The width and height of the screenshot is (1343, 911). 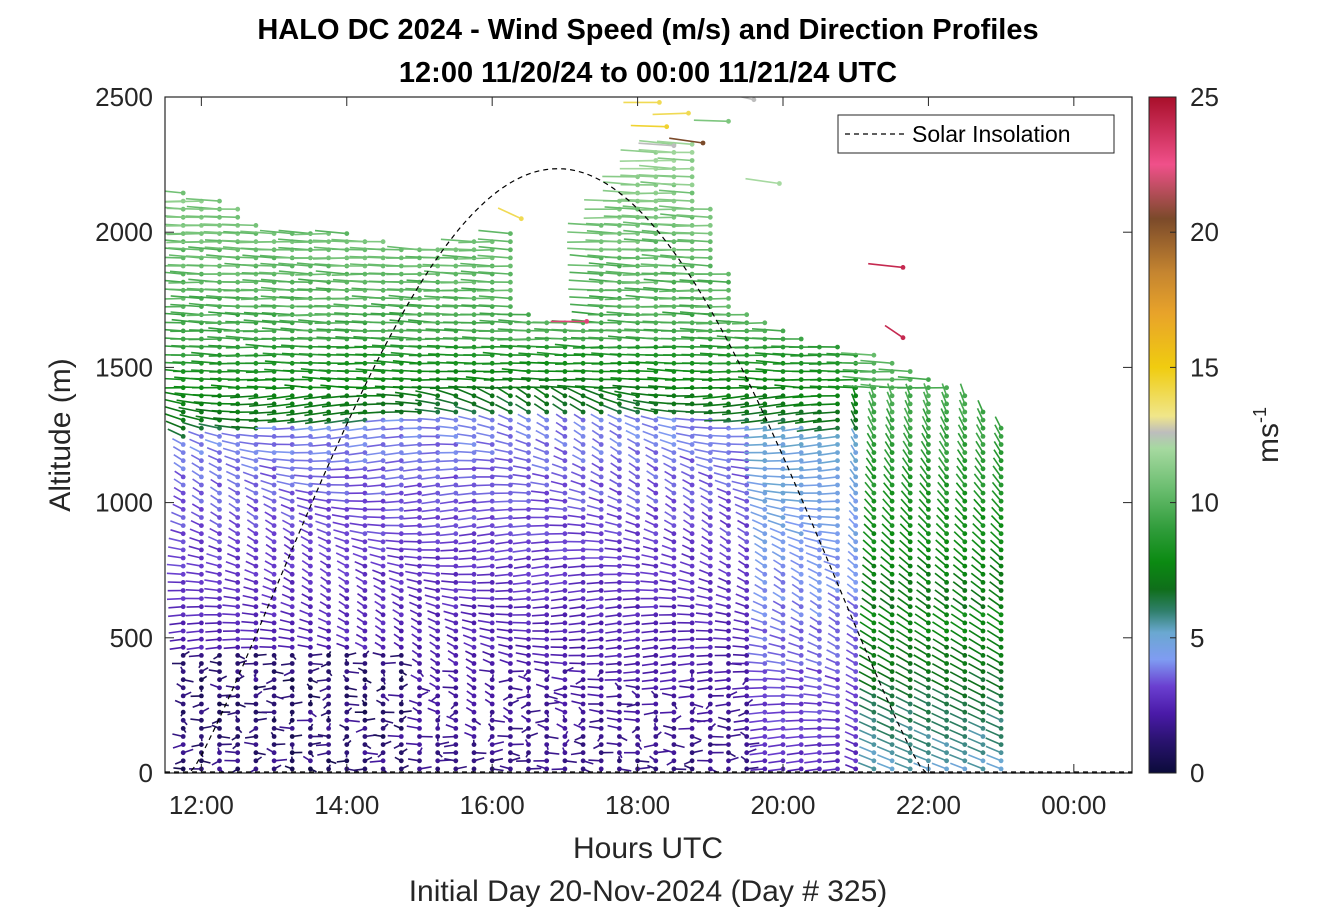 What do you see at coordinates (657, 145) in the screenshot?
I see `isolated-wind-barb` at bounding box center [657, 145].